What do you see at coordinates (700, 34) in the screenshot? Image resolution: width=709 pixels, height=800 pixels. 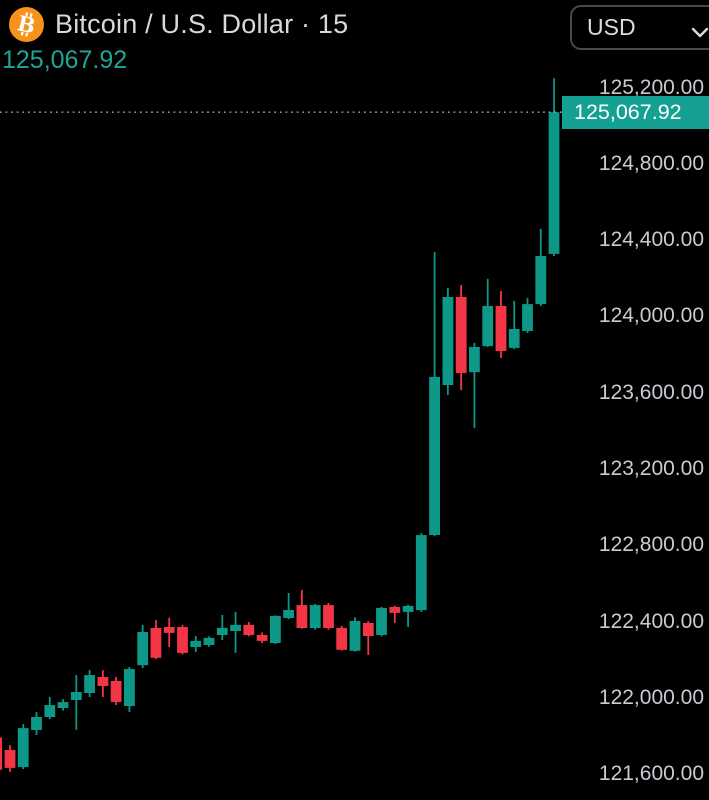 I see `chevron-down-icon` at bounding box center [700, 34].